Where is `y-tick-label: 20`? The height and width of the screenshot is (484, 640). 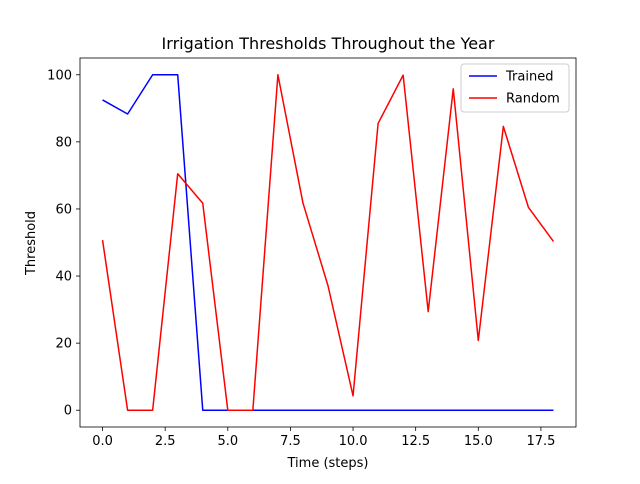
y-tick-label: 20 is located at coordinates (63, 344).